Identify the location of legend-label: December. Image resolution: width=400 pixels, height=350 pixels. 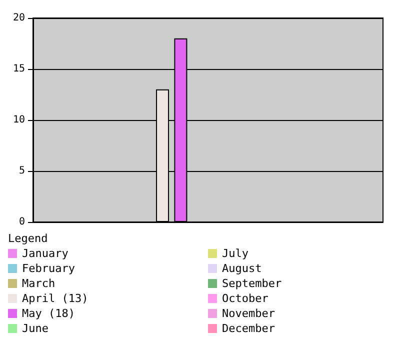
(249, 328).